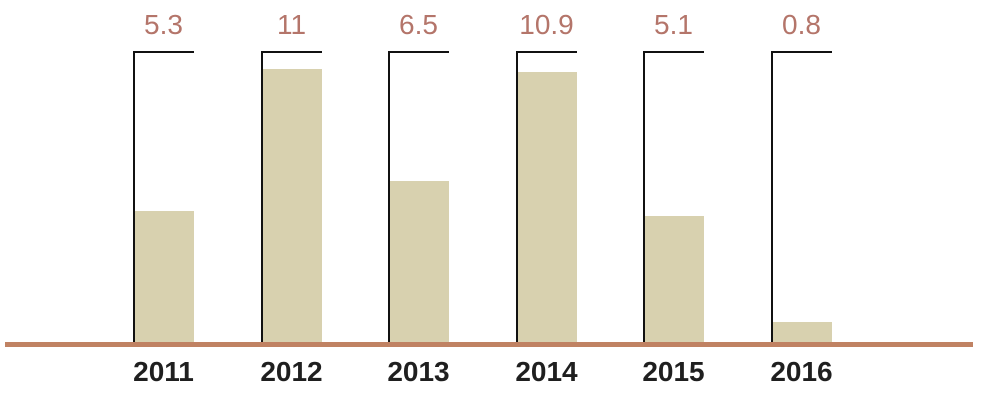 The image size is (984, 401). What do you see at coordinates (673, 24) in the screenshot?
I see `bar-value-label: 5.1` at bounding box center [673, 24].